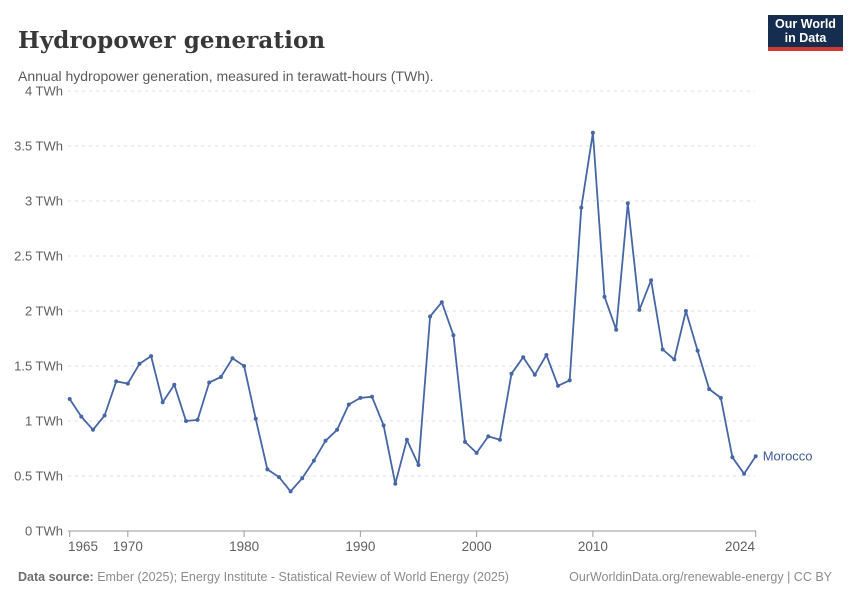  Describe the element at coordinates (244, 546) in the screenshot. I see `x-axis-tick-label: 1980` at that location.